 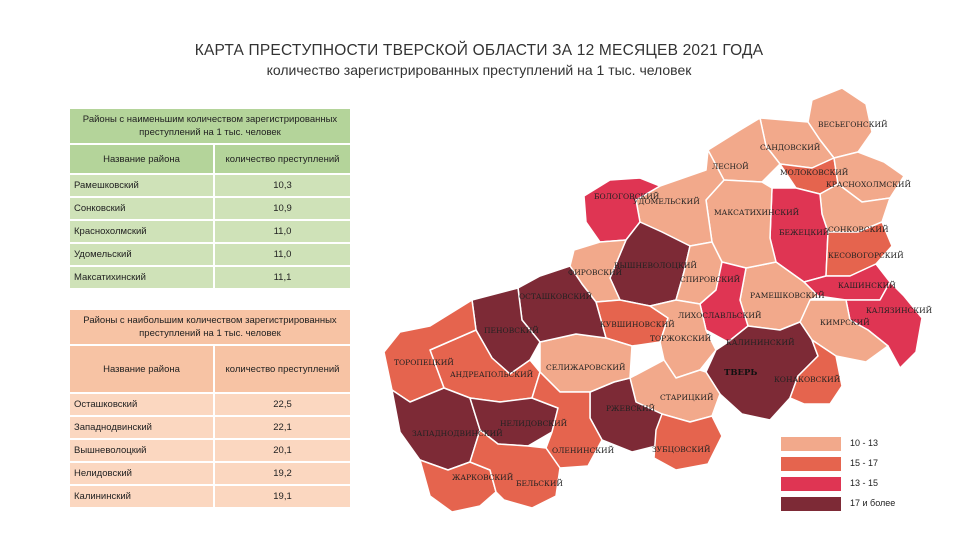 I want to click on table-low-col-name: Название района, so click(x=141, y=159).